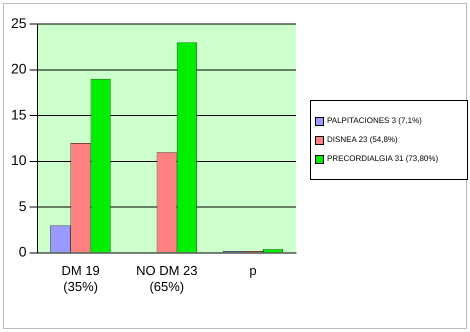 The height and width of the screenshot is (332, 470). What do you see at coordinates (80, 278) in the screenshot?
I see `x-tick-label: DM 19 (35%)` at bounding box center [80, 278].